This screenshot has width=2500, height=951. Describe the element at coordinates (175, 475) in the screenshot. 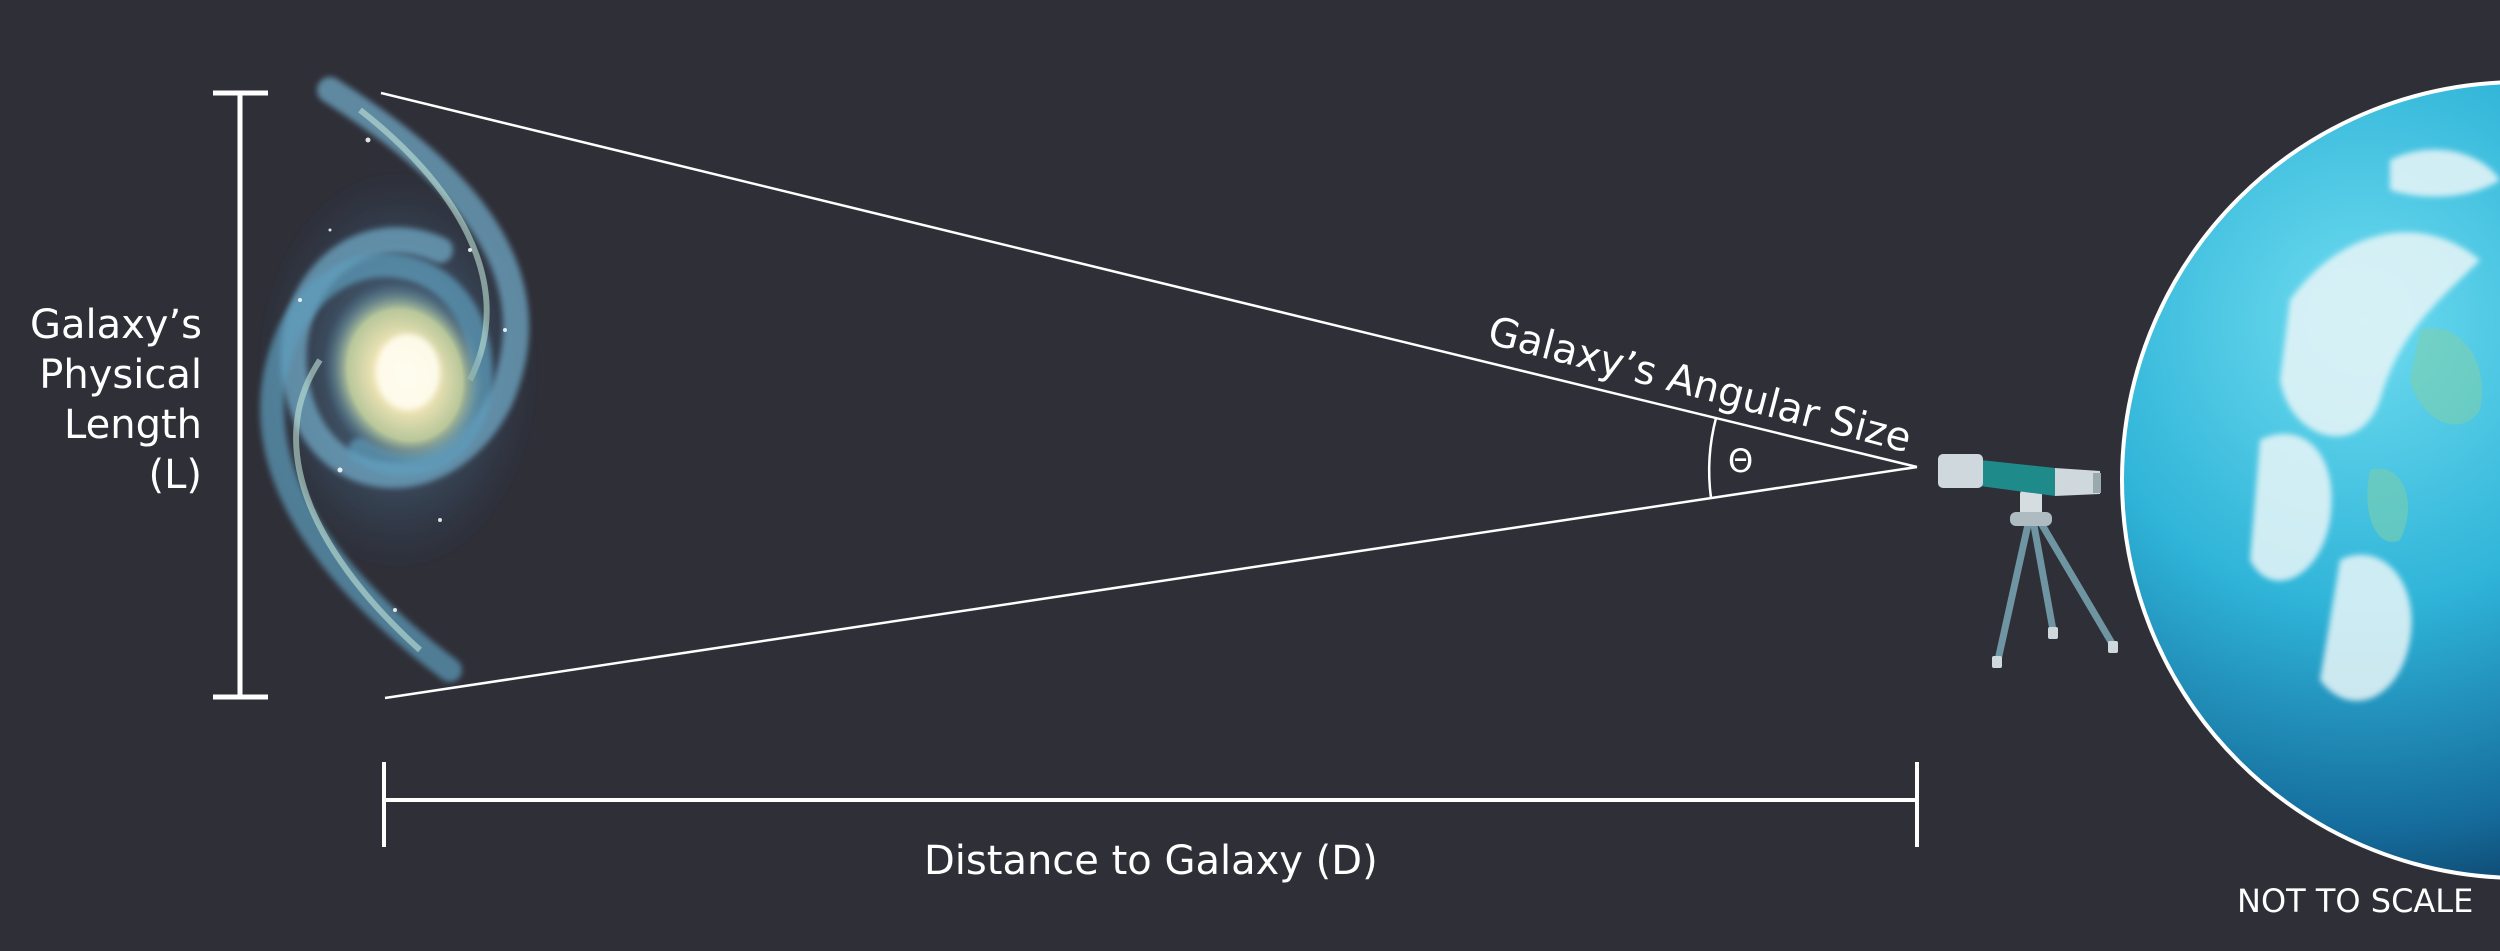

I see `physical-length-label-line: (L)` at that location.